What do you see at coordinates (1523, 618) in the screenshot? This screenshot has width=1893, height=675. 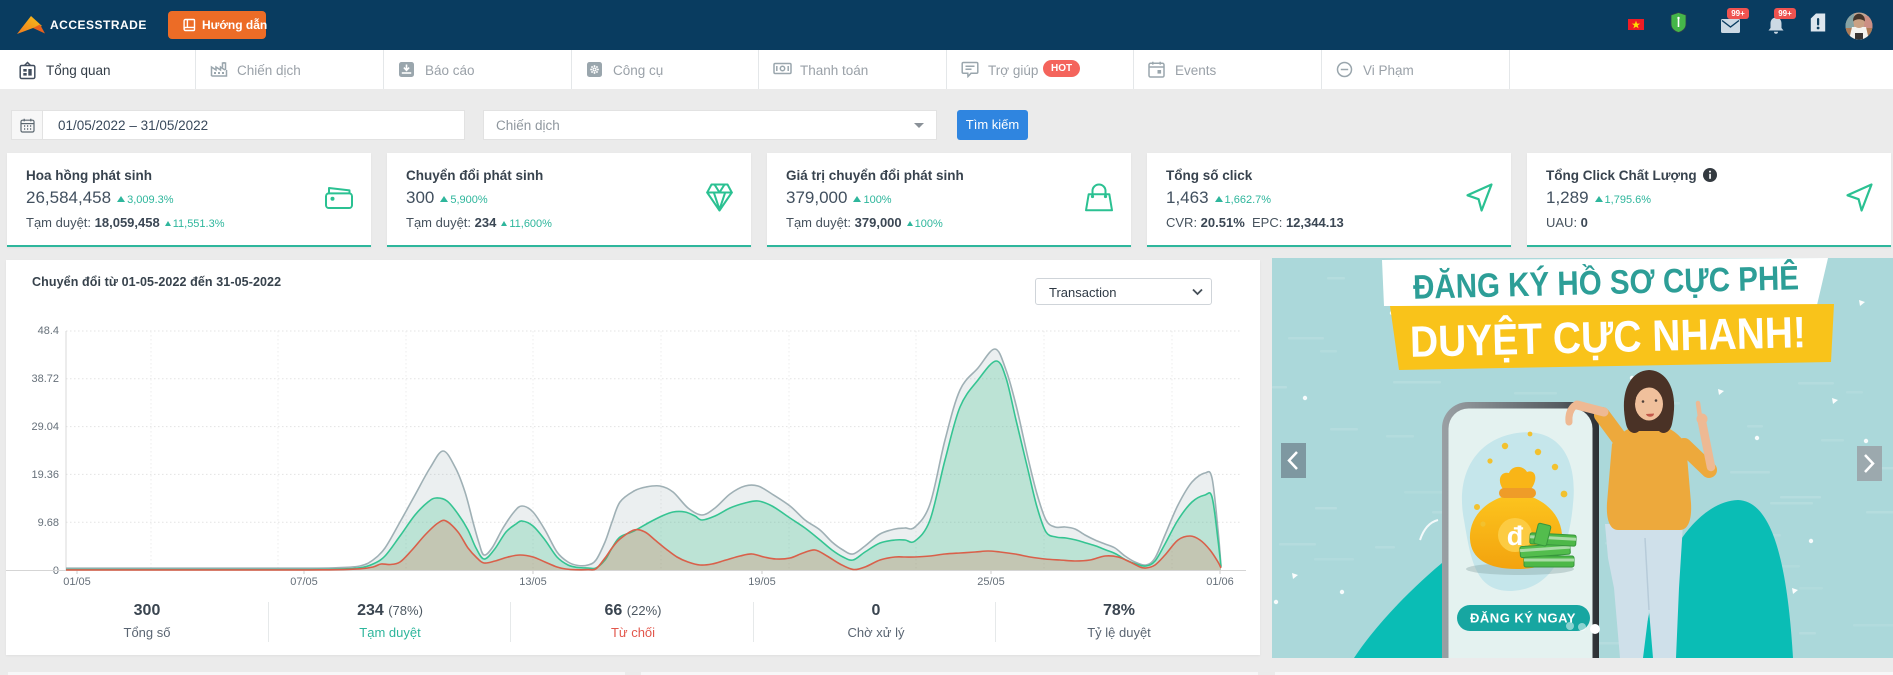 I see `svg-text: ĐĂNG KÝ NGAY` at bounding box center [1523, 618].